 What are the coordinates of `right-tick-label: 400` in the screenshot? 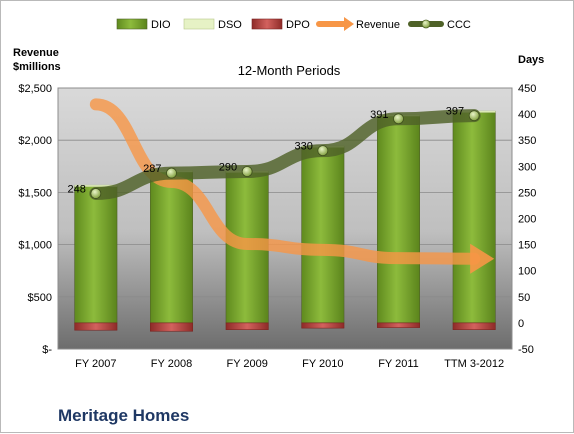 It's located at (527, 115).